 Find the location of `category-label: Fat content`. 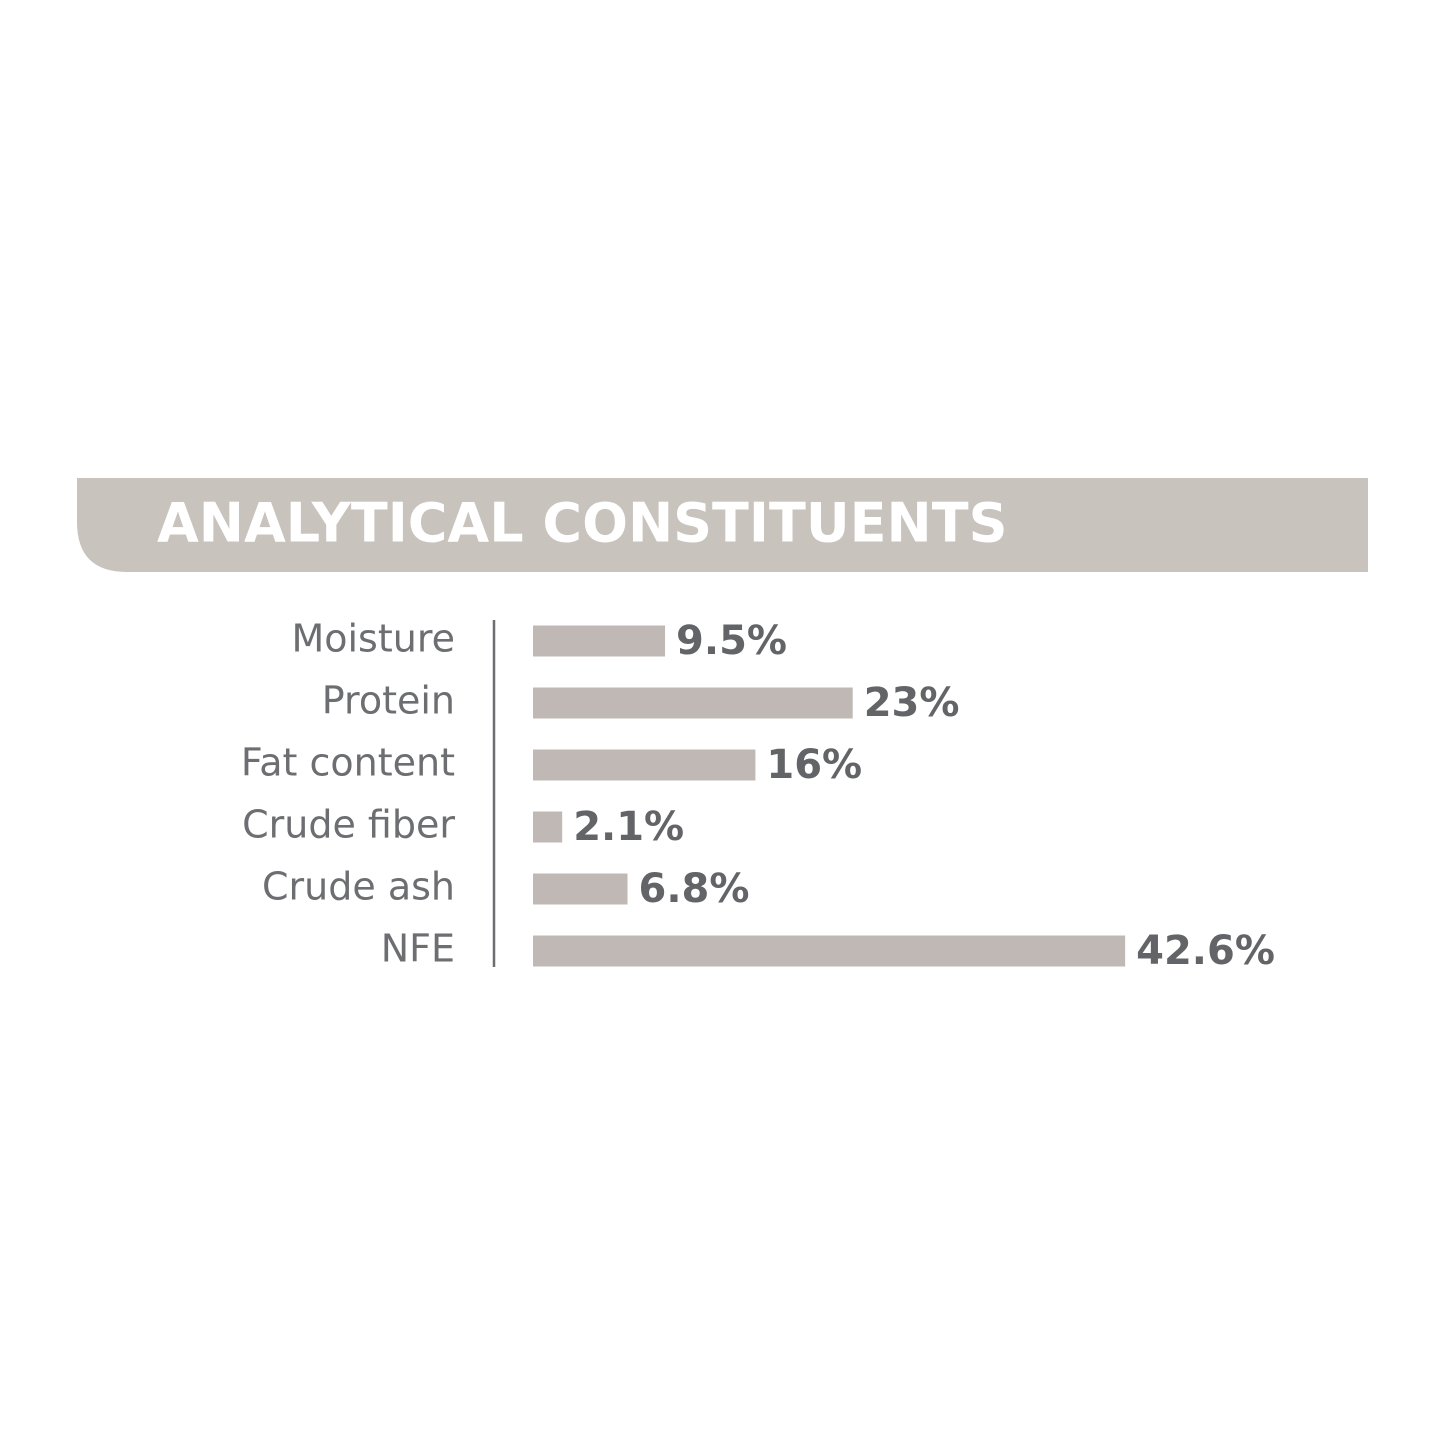

category-label: Fat content is located at coordinates (348, 763).